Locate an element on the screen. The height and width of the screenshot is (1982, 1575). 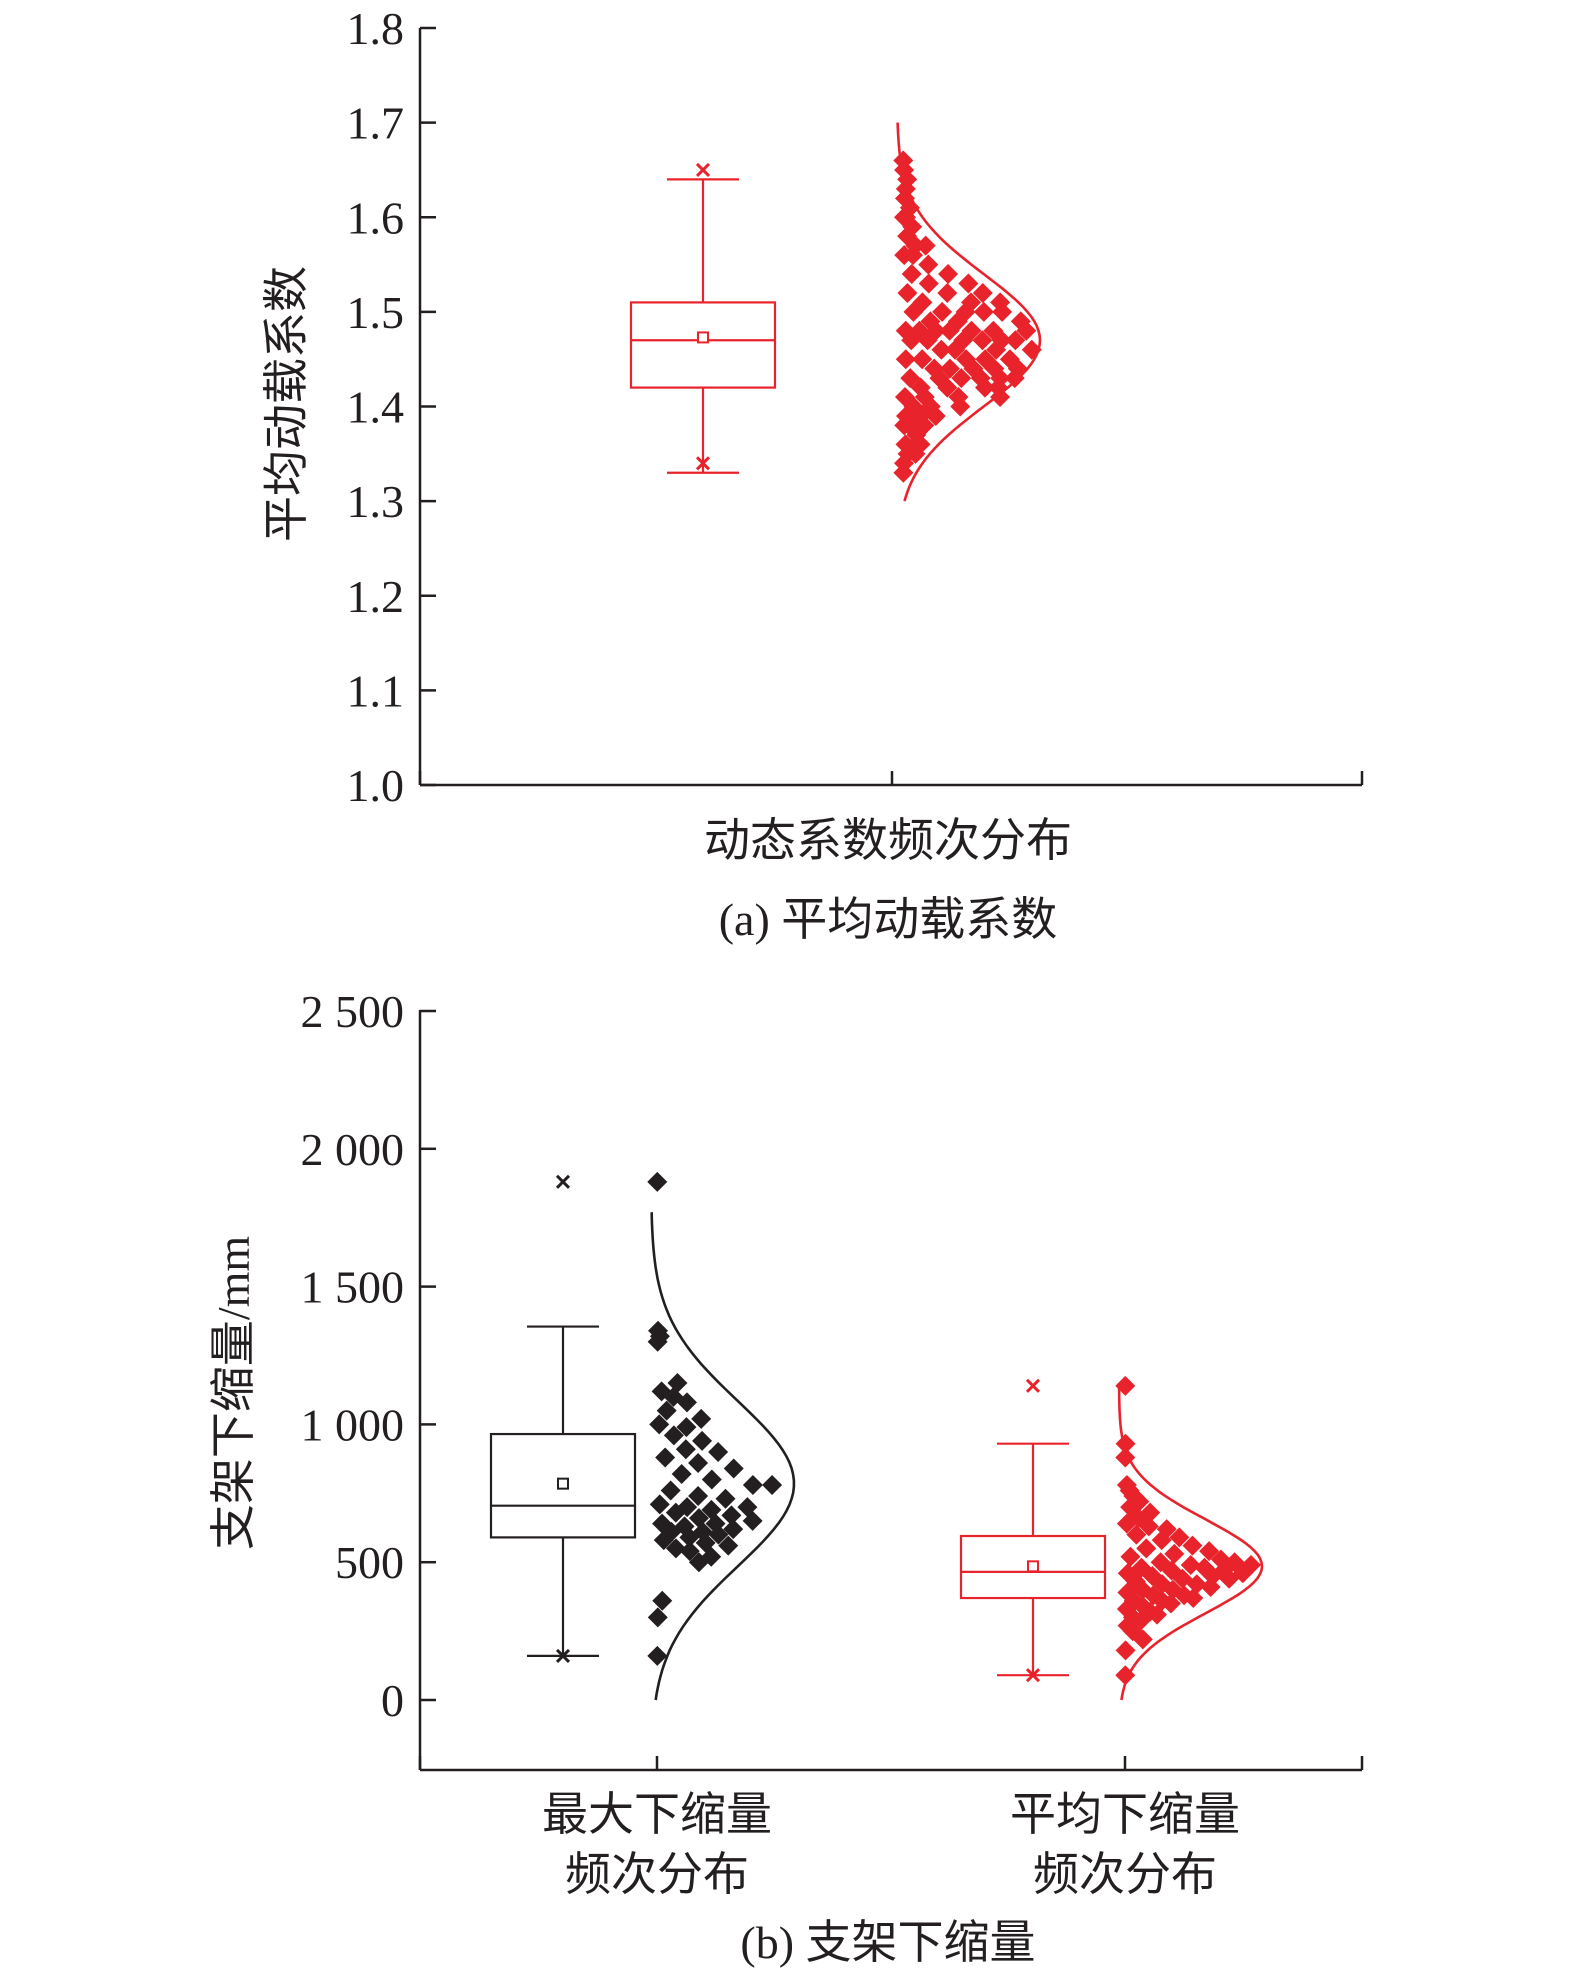
panel-a-y-ticks: 1.0 1.1 1.2 1.3 1.4 1.5 1.6 1.7 1.8 is located at coordinates (391, 407).